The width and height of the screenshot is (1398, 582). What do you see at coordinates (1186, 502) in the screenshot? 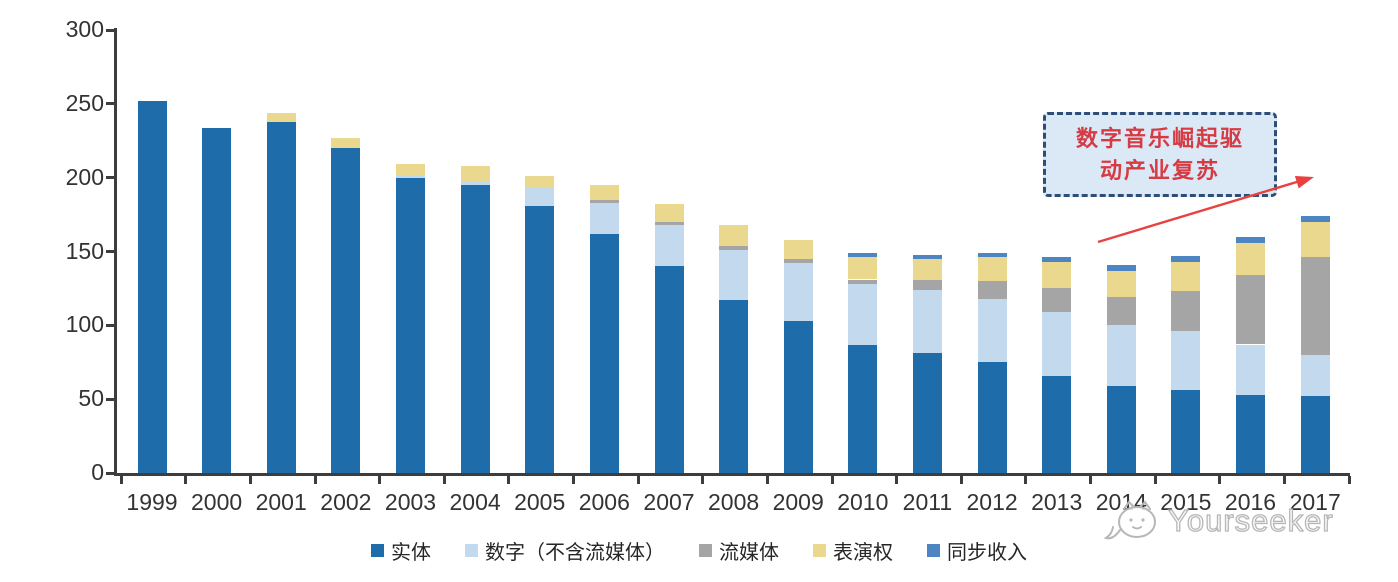
I see `x-axis-label-2015: 2015` at bounding box center [1186, 502].